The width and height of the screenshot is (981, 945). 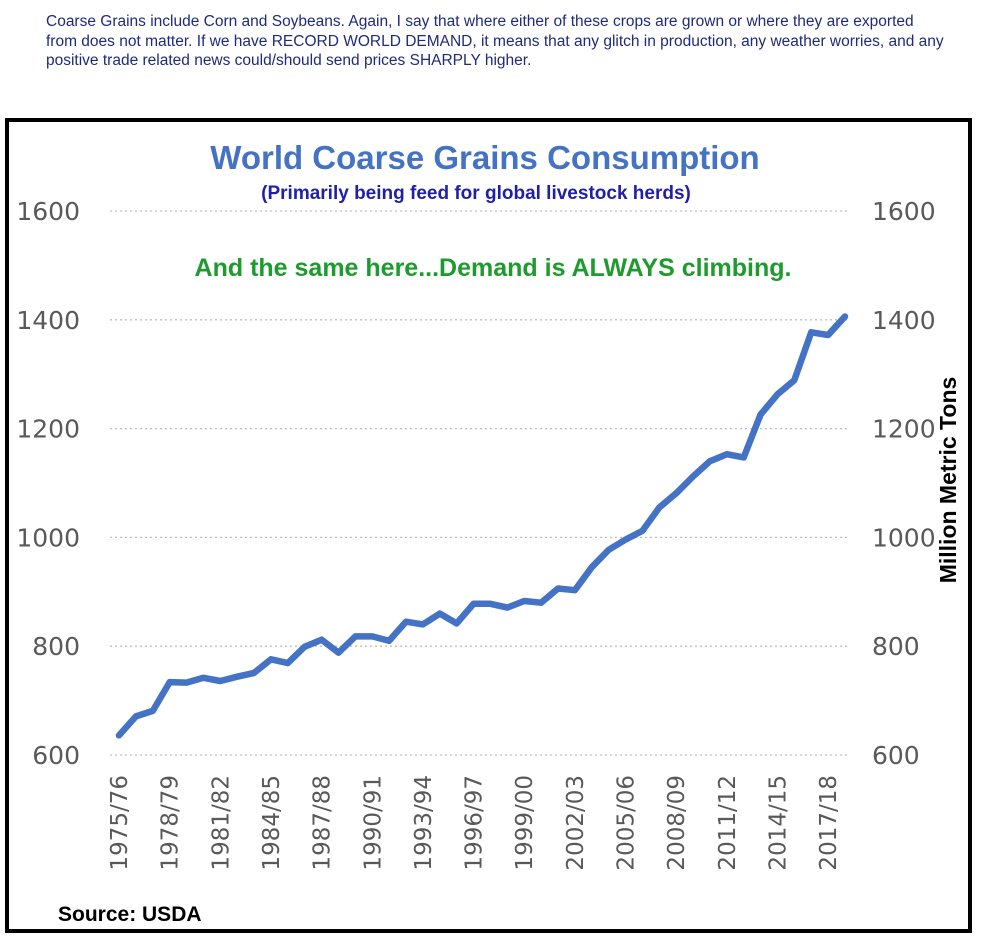 I want to click on y-tick-label-right: 1200, so click(x=904, y=429).